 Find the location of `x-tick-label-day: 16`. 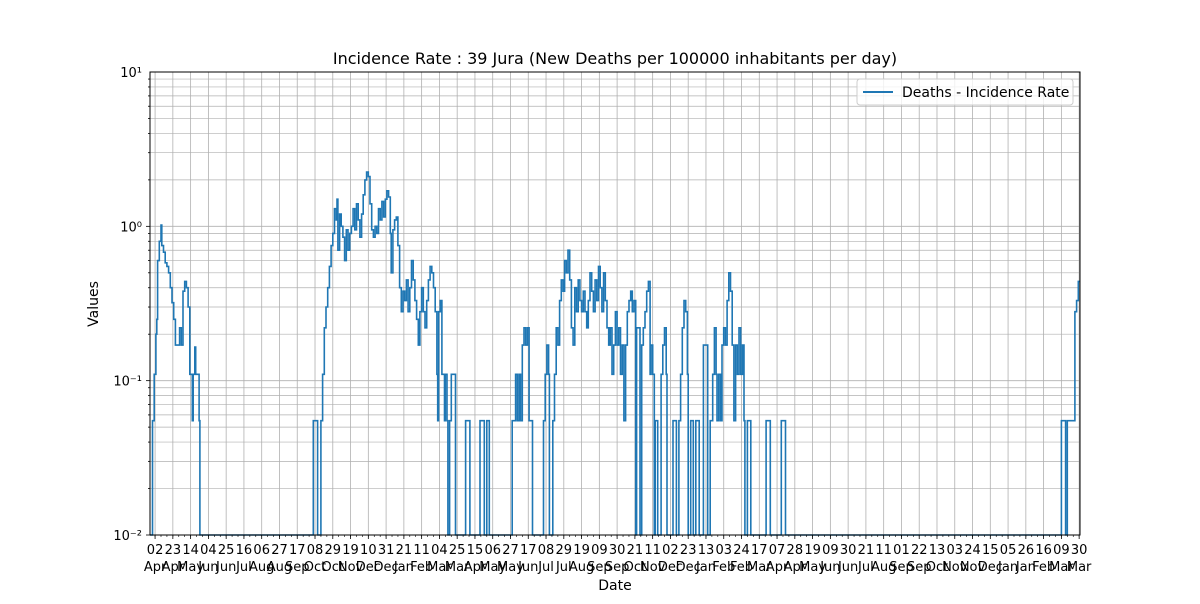

x-tick-label-day: 16 is located at coordinates (244, 550).